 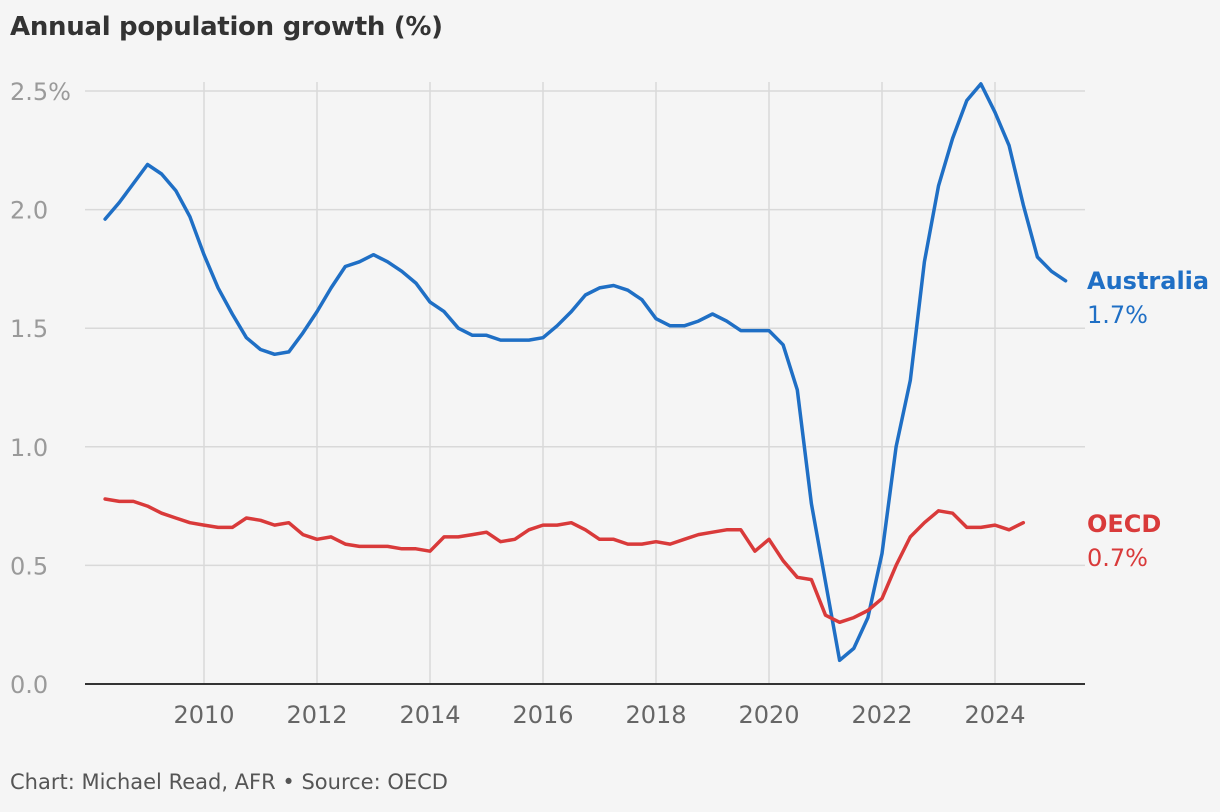 I want to click on x-tick-label: 2010, so click(x=203, y=715).